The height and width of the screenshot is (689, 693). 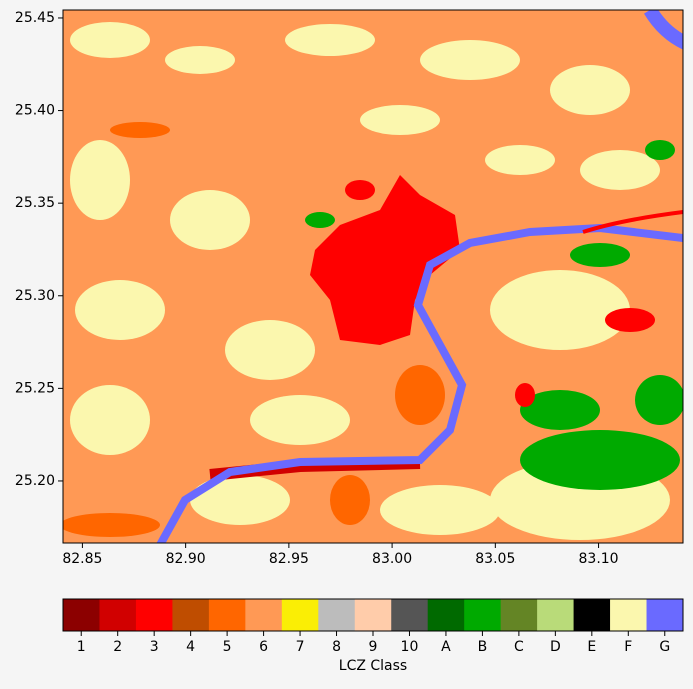 I want to click on x-tick-label: 83.00, so click(x=392, y=559).